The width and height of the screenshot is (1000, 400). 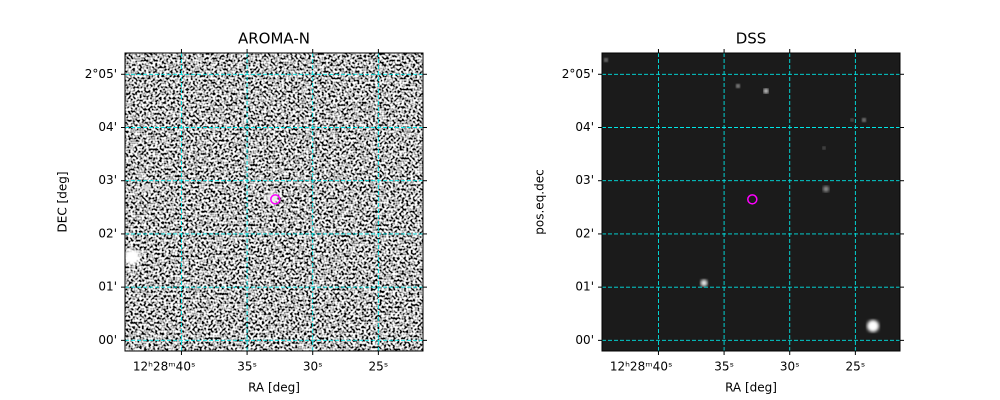 What do you see at coordinates (63, 202) in the screenshot?
I see `y-axis-label: DEC [deg]` at bounding box center [63, 202].